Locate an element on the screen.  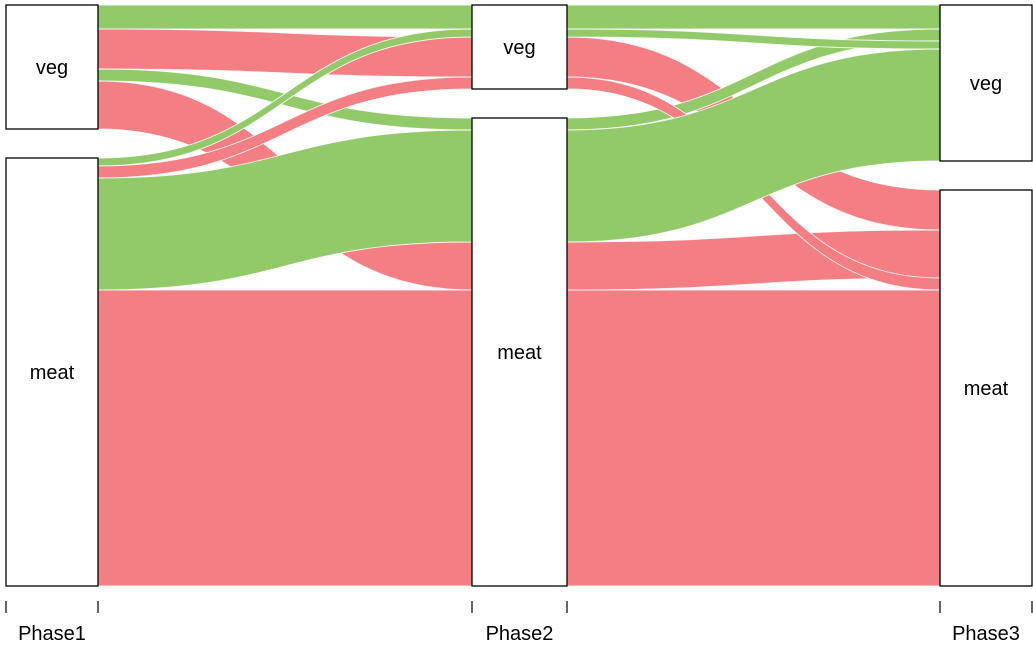
stratum-phase1-meat is located at coordinates (52, 372).